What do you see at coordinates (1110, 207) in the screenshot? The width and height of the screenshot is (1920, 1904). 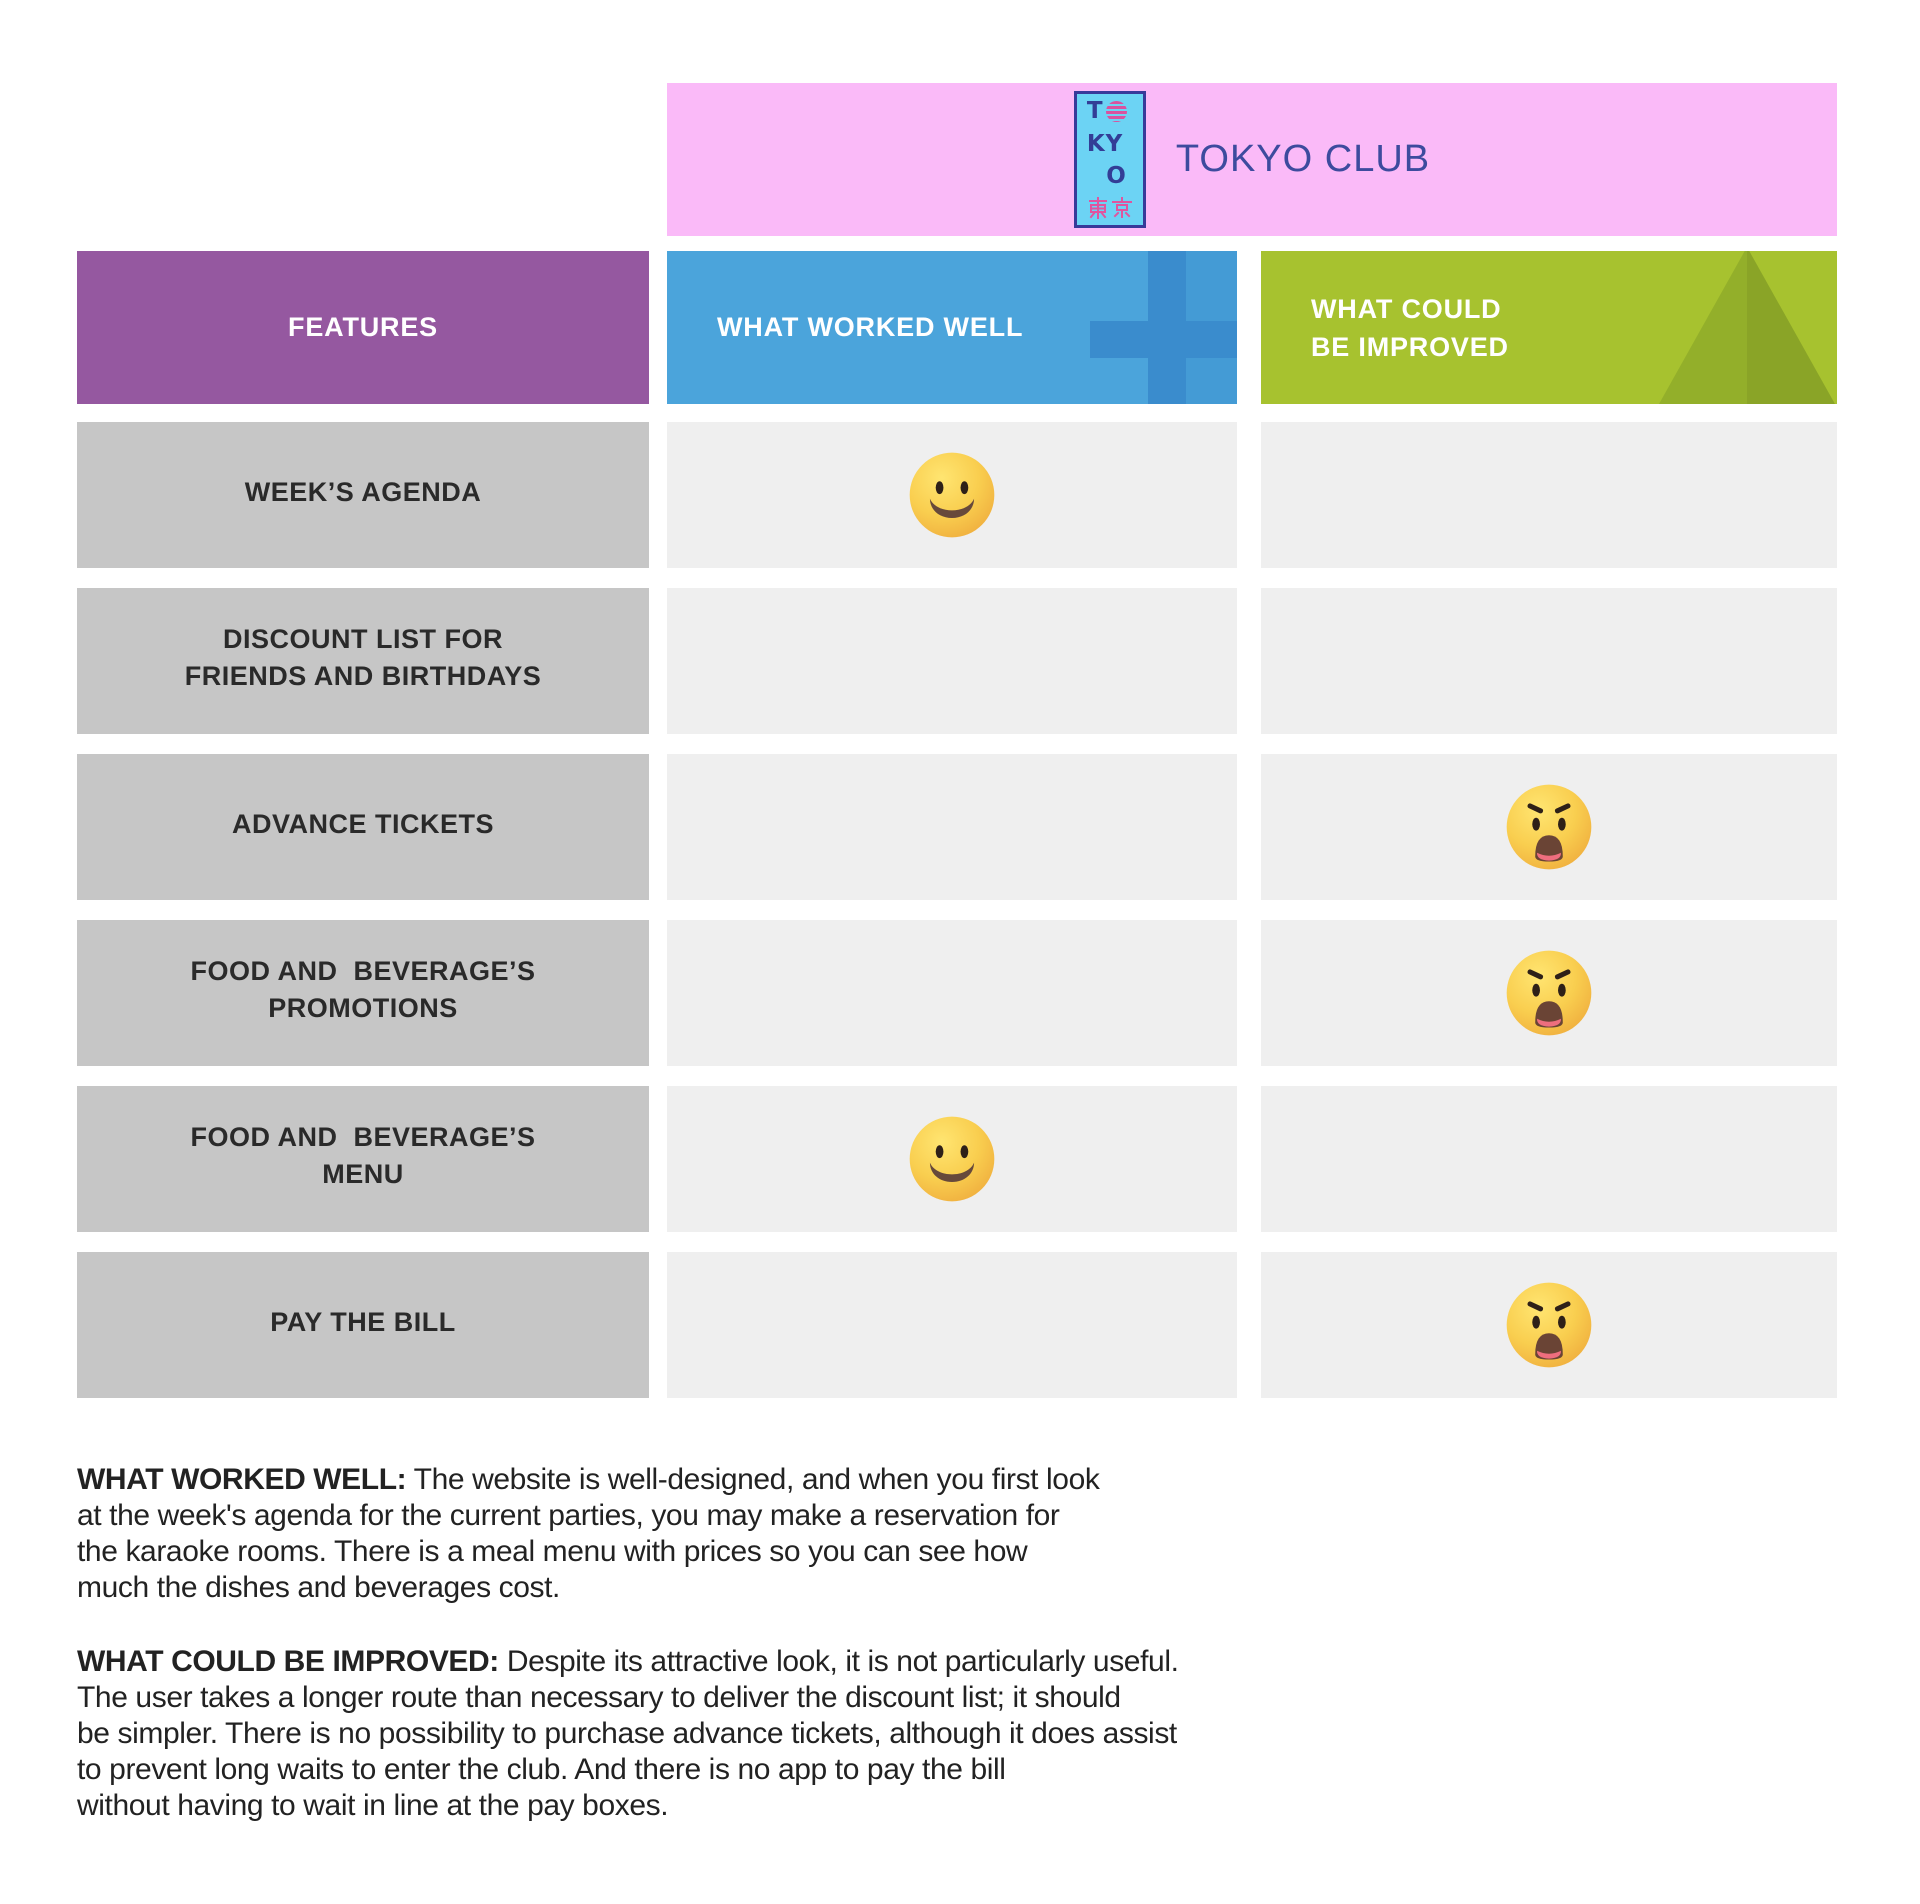 I see `tokyo-kanji` at bounding box center [1110, 207].